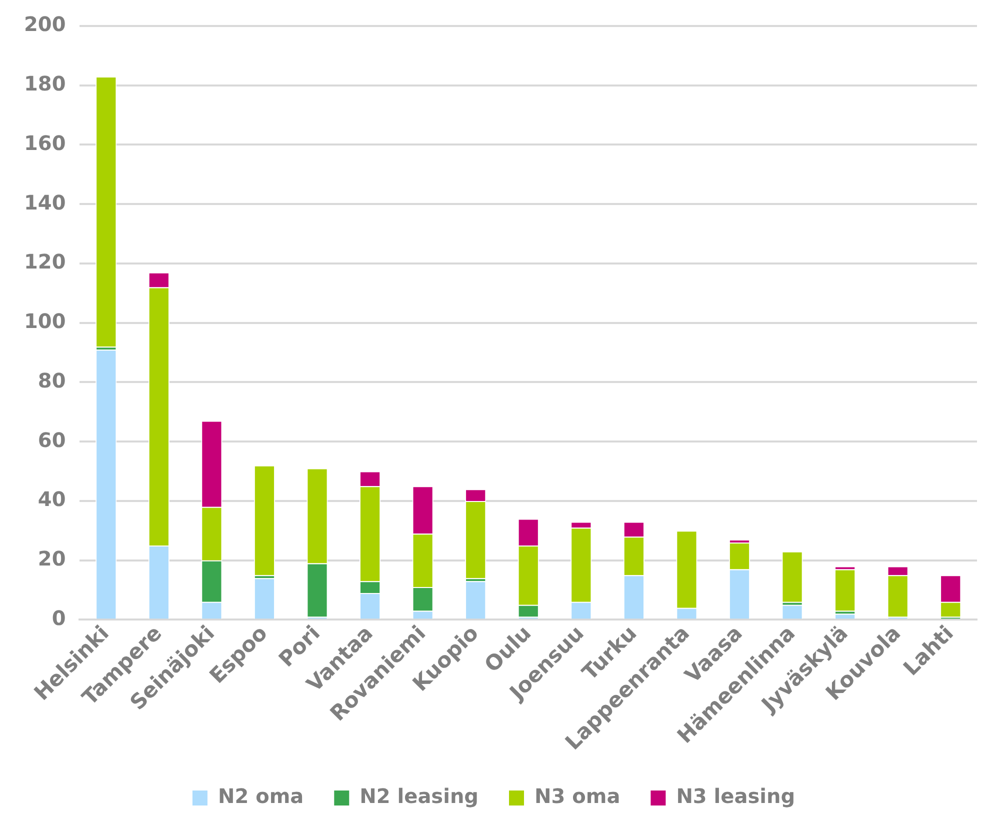 The width and height of the screenshot is (987, 818). Describe the element at coordinates (45, 202) in the screenshot. I see `y-tick-label: 140` at that location.